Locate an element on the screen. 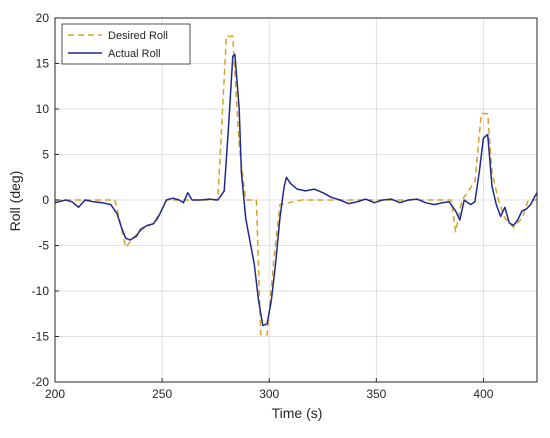 Image resolution: width=550 pixels, height=438 pixels. legend: Desired Roll Actual Roll is located at coordinates (126, 44).